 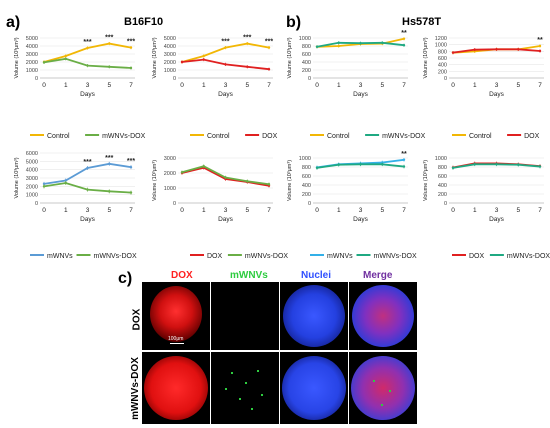 I want to click on legend-label: Control, so click(x=218, y=136).